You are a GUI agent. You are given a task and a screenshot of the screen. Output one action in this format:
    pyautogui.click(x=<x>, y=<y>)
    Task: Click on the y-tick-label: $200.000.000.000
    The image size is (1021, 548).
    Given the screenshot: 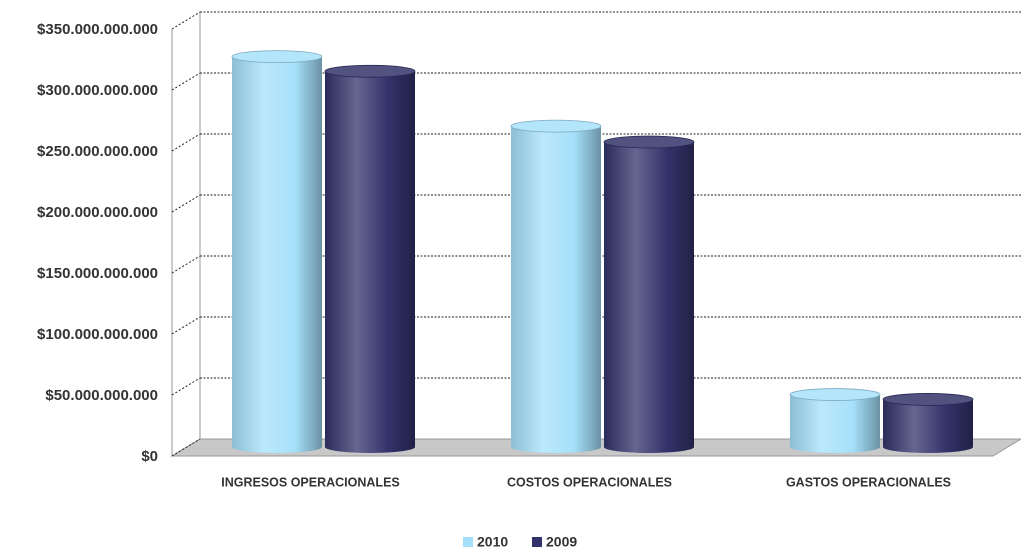 What is the action you would take?
    pyautogui.click(x=97, y=212)
    